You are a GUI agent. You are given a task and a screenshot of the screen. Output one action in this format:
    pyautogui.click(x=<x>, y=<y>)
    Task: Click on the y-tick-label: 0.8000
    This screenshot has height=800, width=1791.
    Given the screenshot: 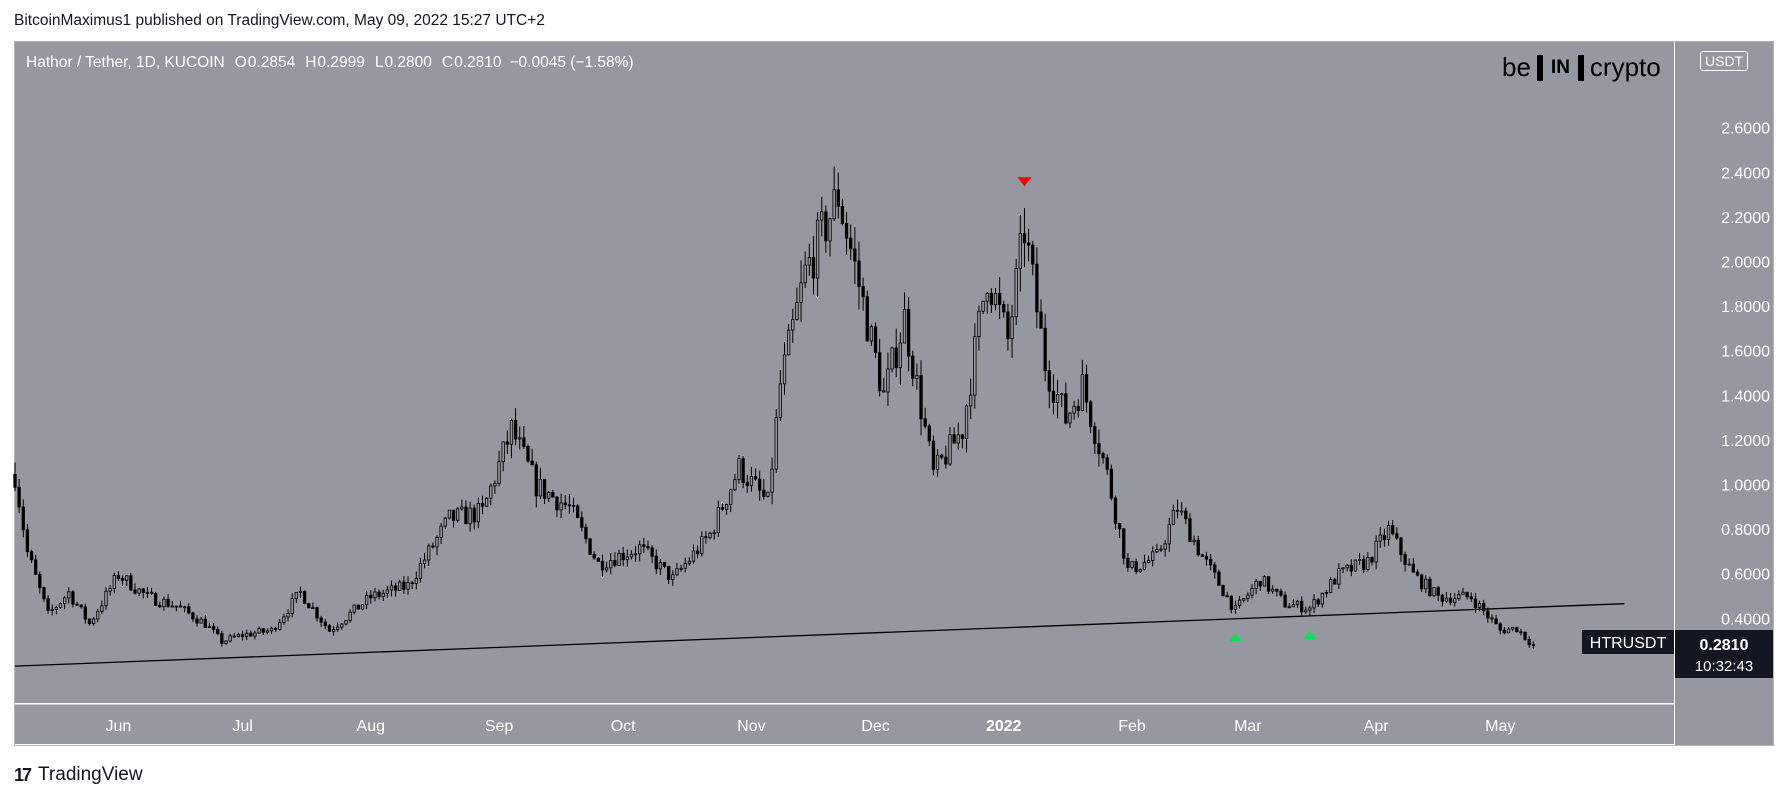 What is the action you would take?
    pyautogui.click(x=1745, y=530)
    